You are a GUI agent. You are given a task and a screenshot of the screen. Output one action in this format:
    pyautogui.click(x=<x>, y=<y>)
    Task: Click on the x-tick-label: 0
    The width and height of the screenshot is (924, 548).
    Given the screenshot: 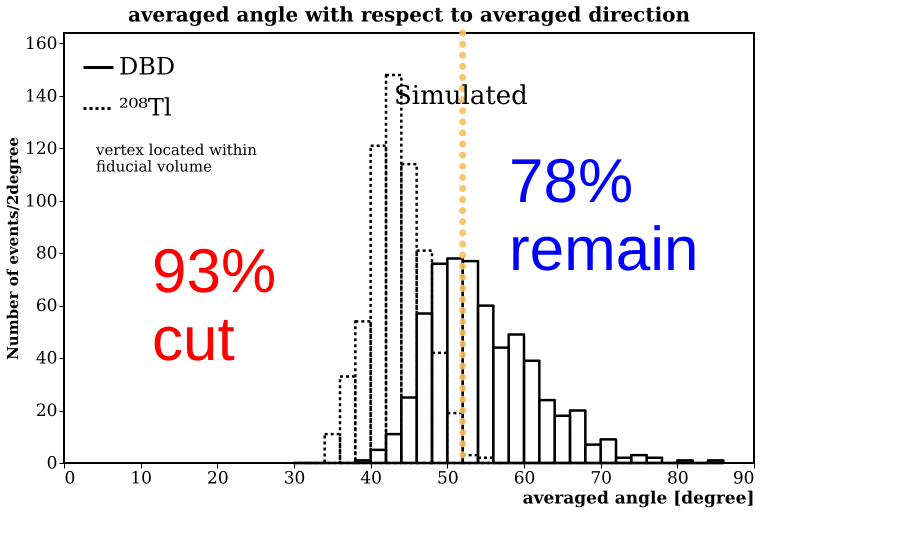 What is the action you would take?
    pyautogui.click(x=70, y=478)
    